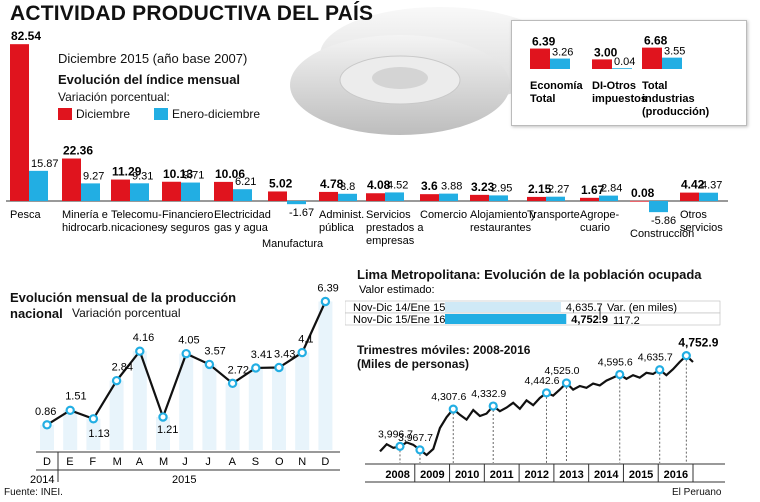 Image resolution: width=760 pixels, height=502 pixels. What do you see at coordinates (606, 475) in the screenshot?
I see `year-tick: 2014` at bounding box center [606, 475].